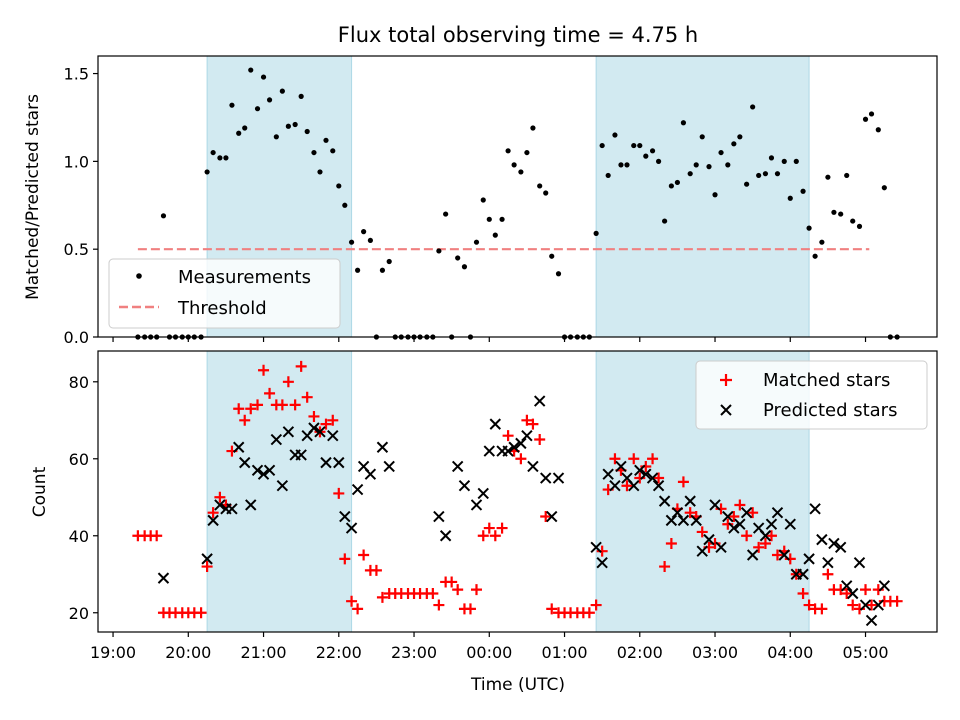 This screenshot has height=720, width=960. What do you see at coordinates (79, 536) in the screenshot?
I see `y-tick-label: 40` at bounding box center [79, 536].